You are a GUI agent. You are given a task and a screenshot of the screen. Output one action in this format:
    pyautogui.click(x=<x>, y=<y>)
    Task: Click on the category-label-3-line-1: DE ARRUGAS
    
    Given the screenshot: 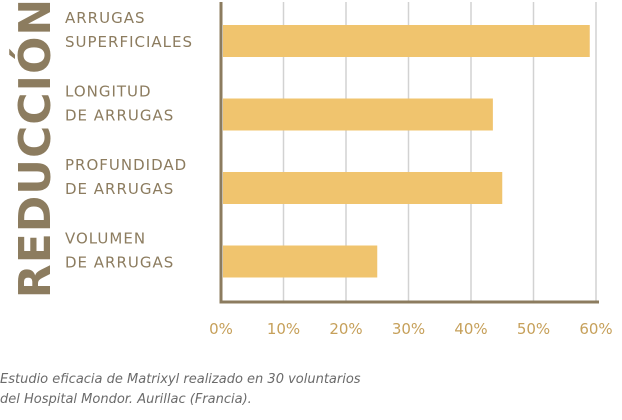 What is the action you would take?
    pyautogui.click(x=119, y=263)
    